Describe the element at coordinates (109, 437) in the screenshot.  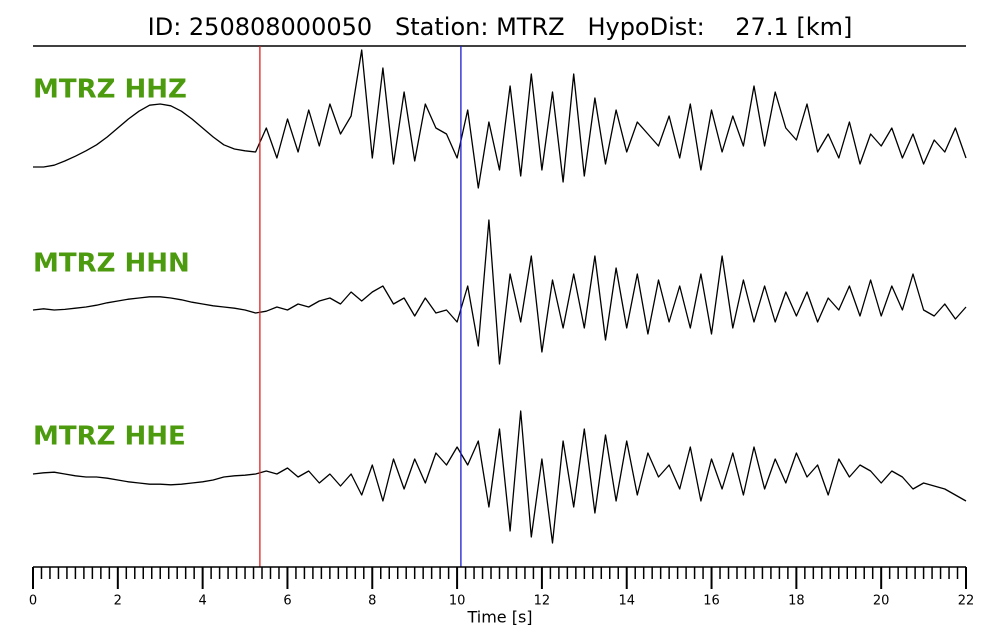
I see `trace-label: MTRZ HHE` at that location.